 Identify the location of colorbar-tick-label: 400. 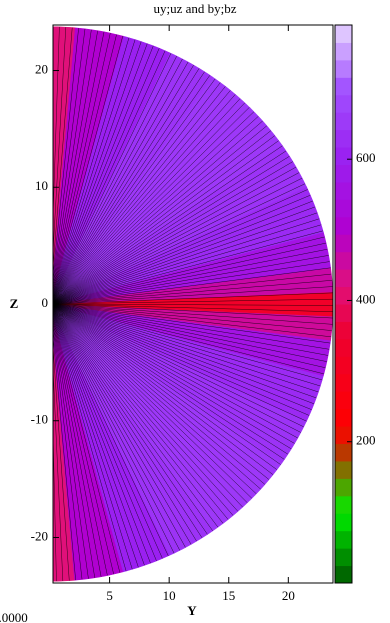
(366, 298).